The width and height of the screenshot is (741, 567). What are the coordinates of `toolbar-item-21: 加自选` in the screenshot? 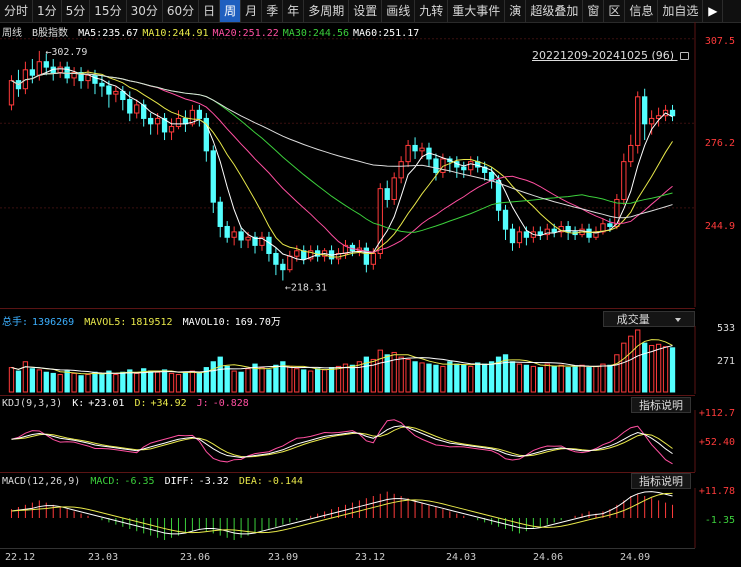 It's located at (681, 11).